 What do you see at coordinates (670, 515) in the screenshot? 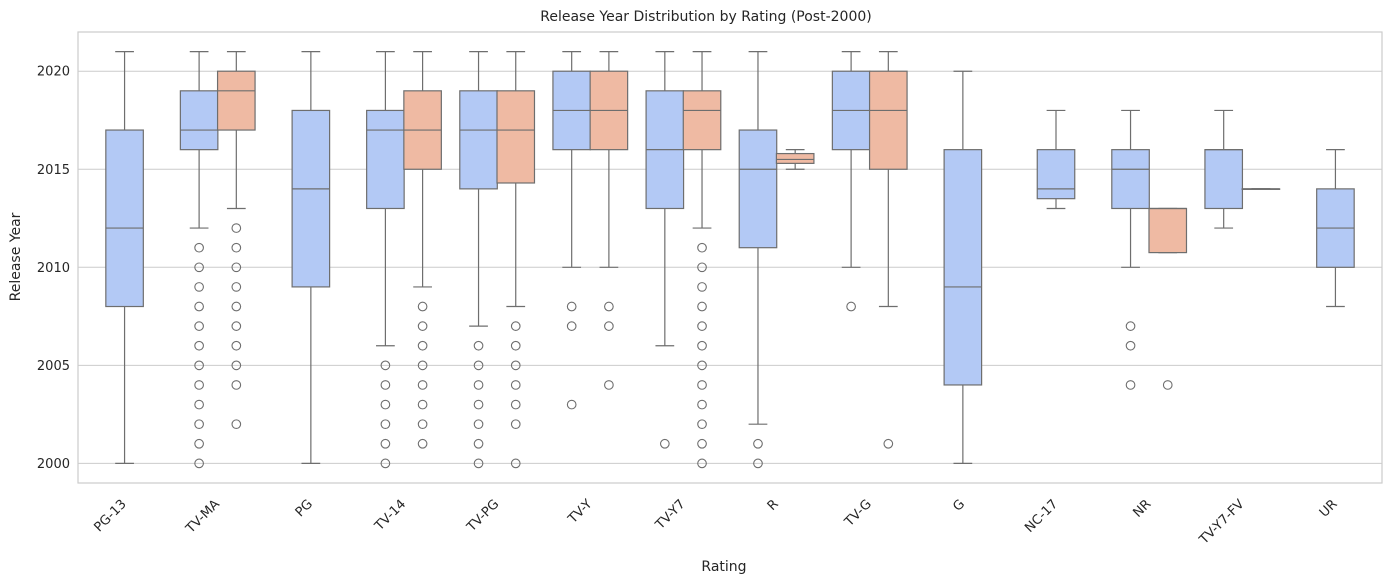
I see `x-tick-label: TV-Y7` at bounding box center [670, 515].